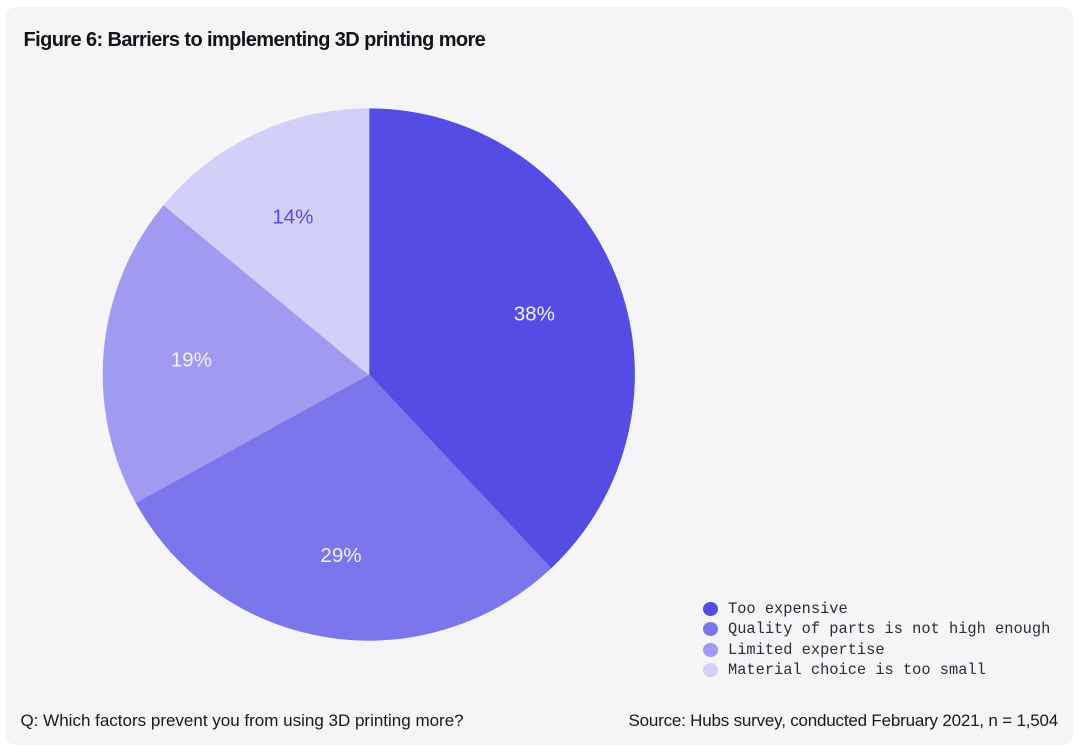 The image size is (1080, 752). What do you see at coordinates (340, 555) in the screenshot?
I see `svg-text: 29%` at bounding box center [340, 555].